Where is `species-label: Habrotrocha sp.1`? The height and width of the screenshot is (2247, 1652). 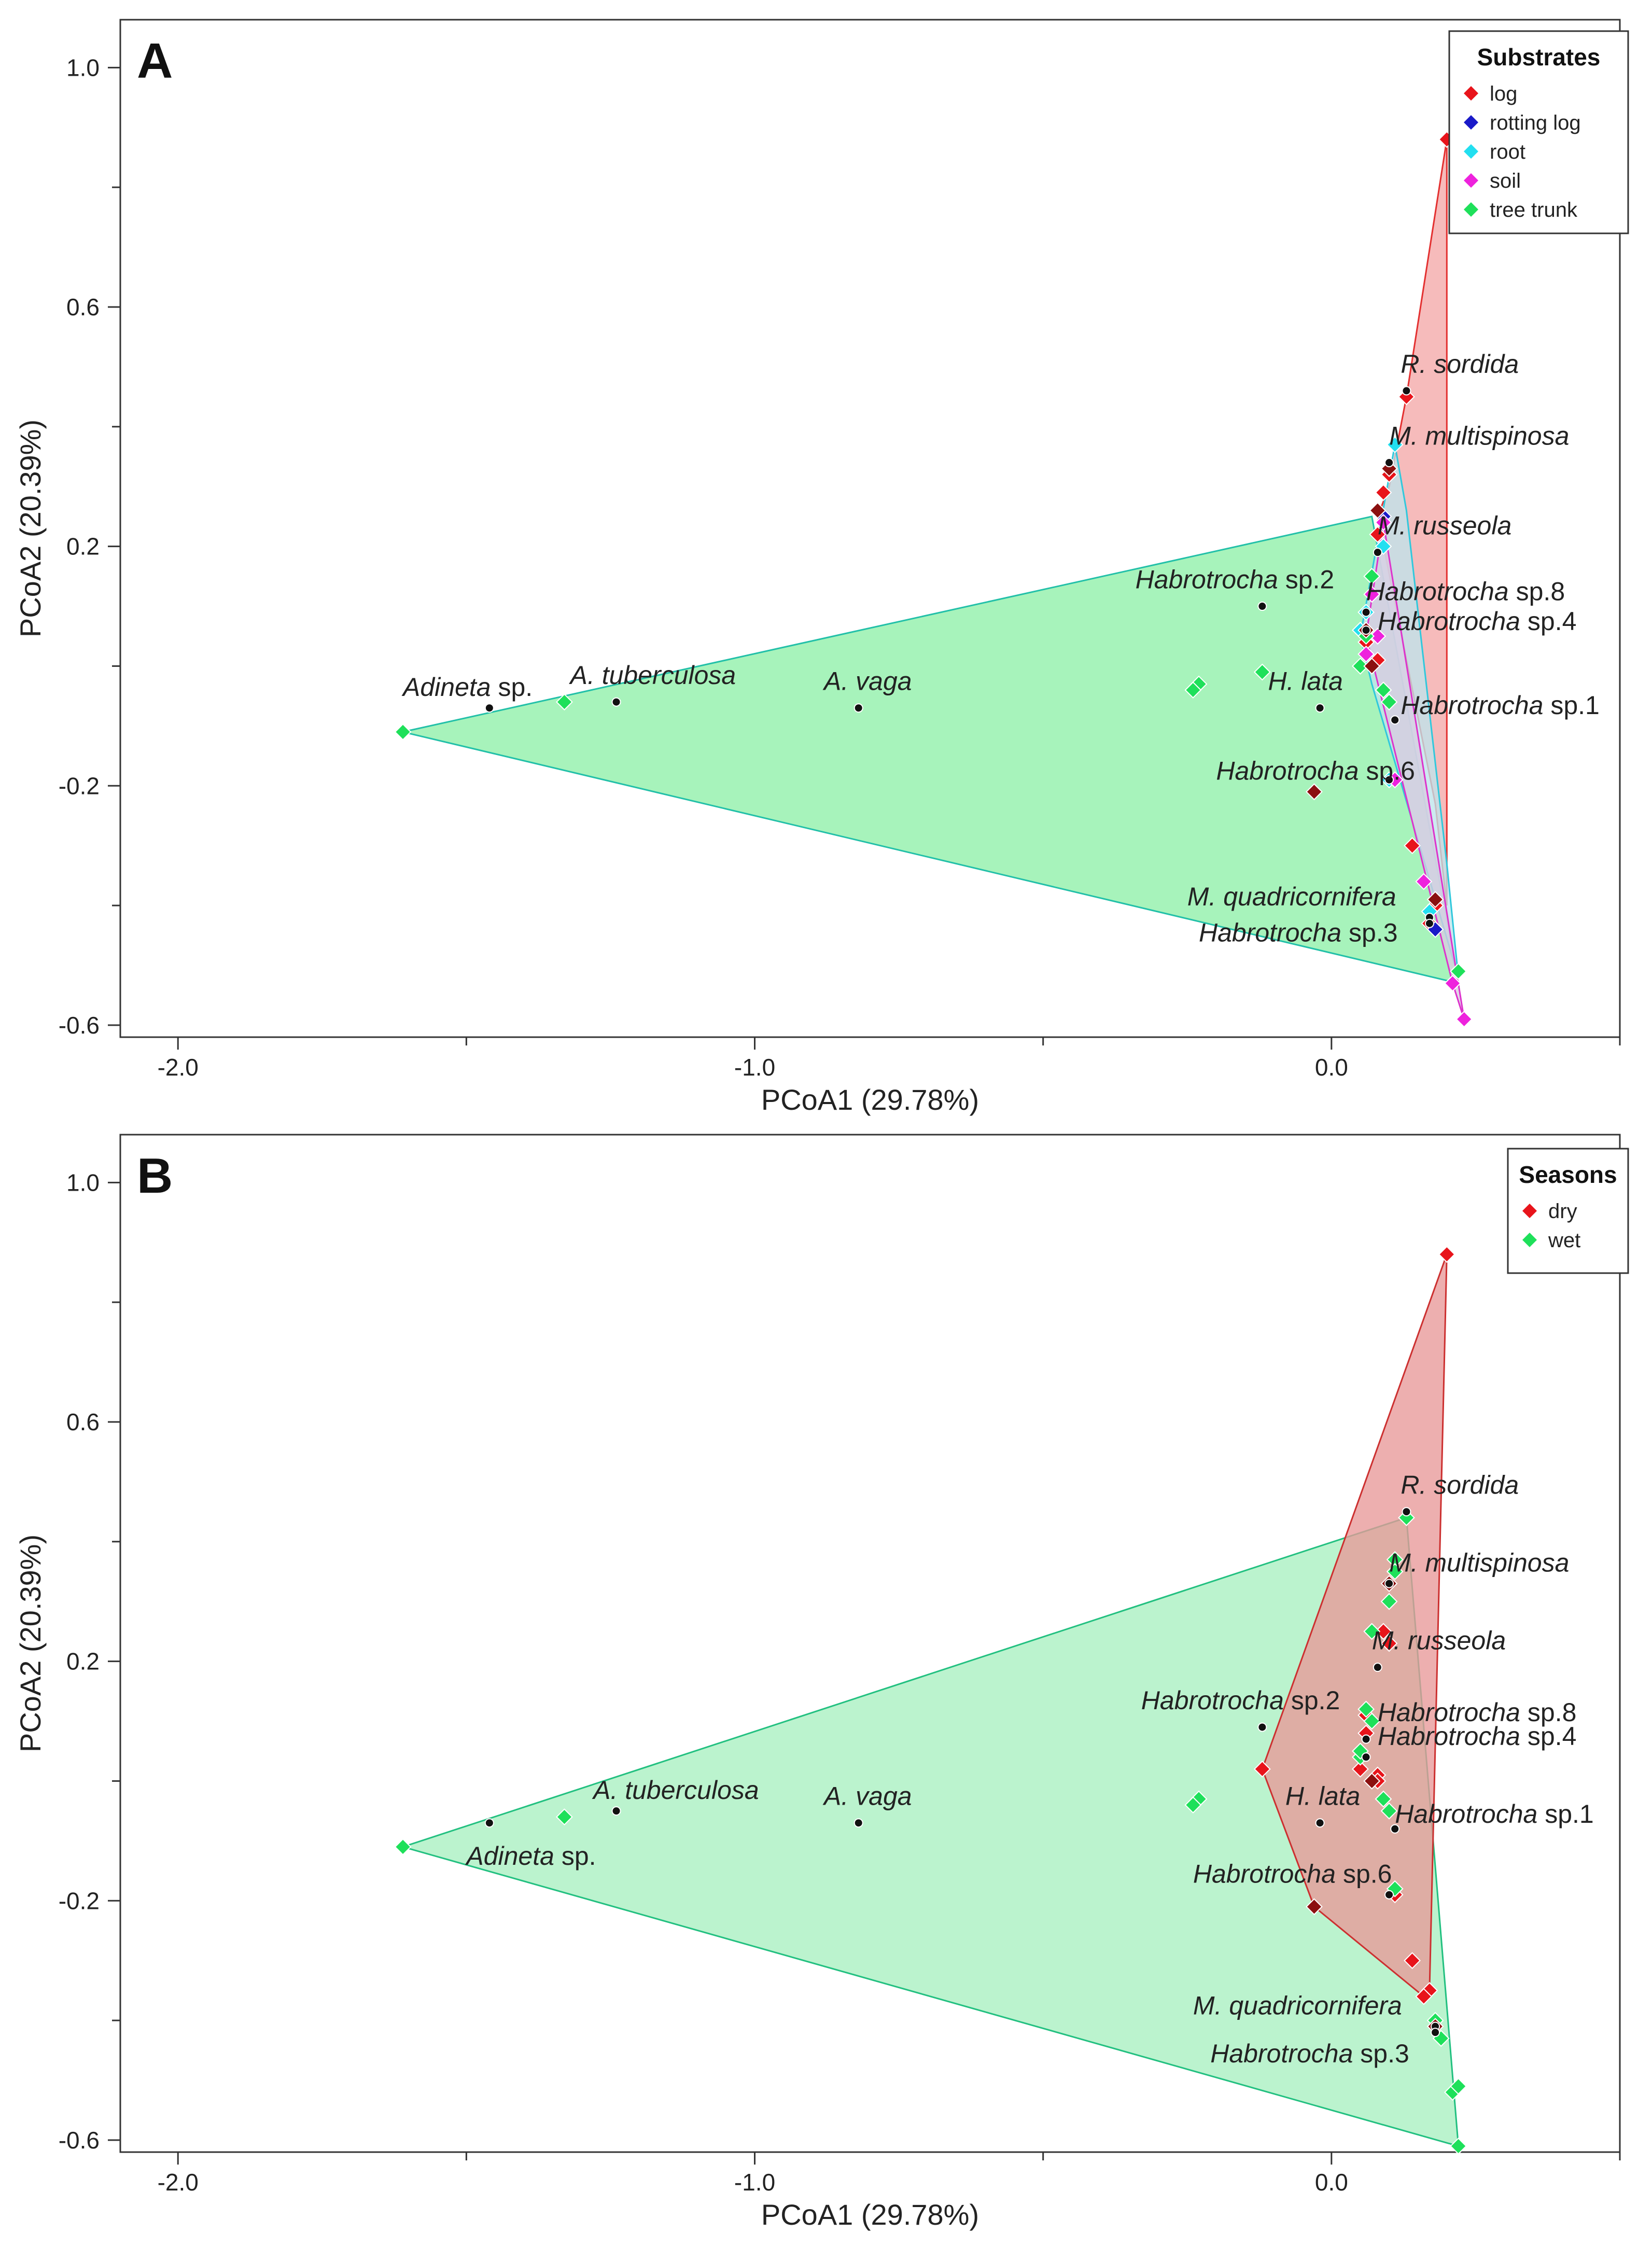 species-label: Habrotrocha sp.1 is located at coordinates (1500, 705).